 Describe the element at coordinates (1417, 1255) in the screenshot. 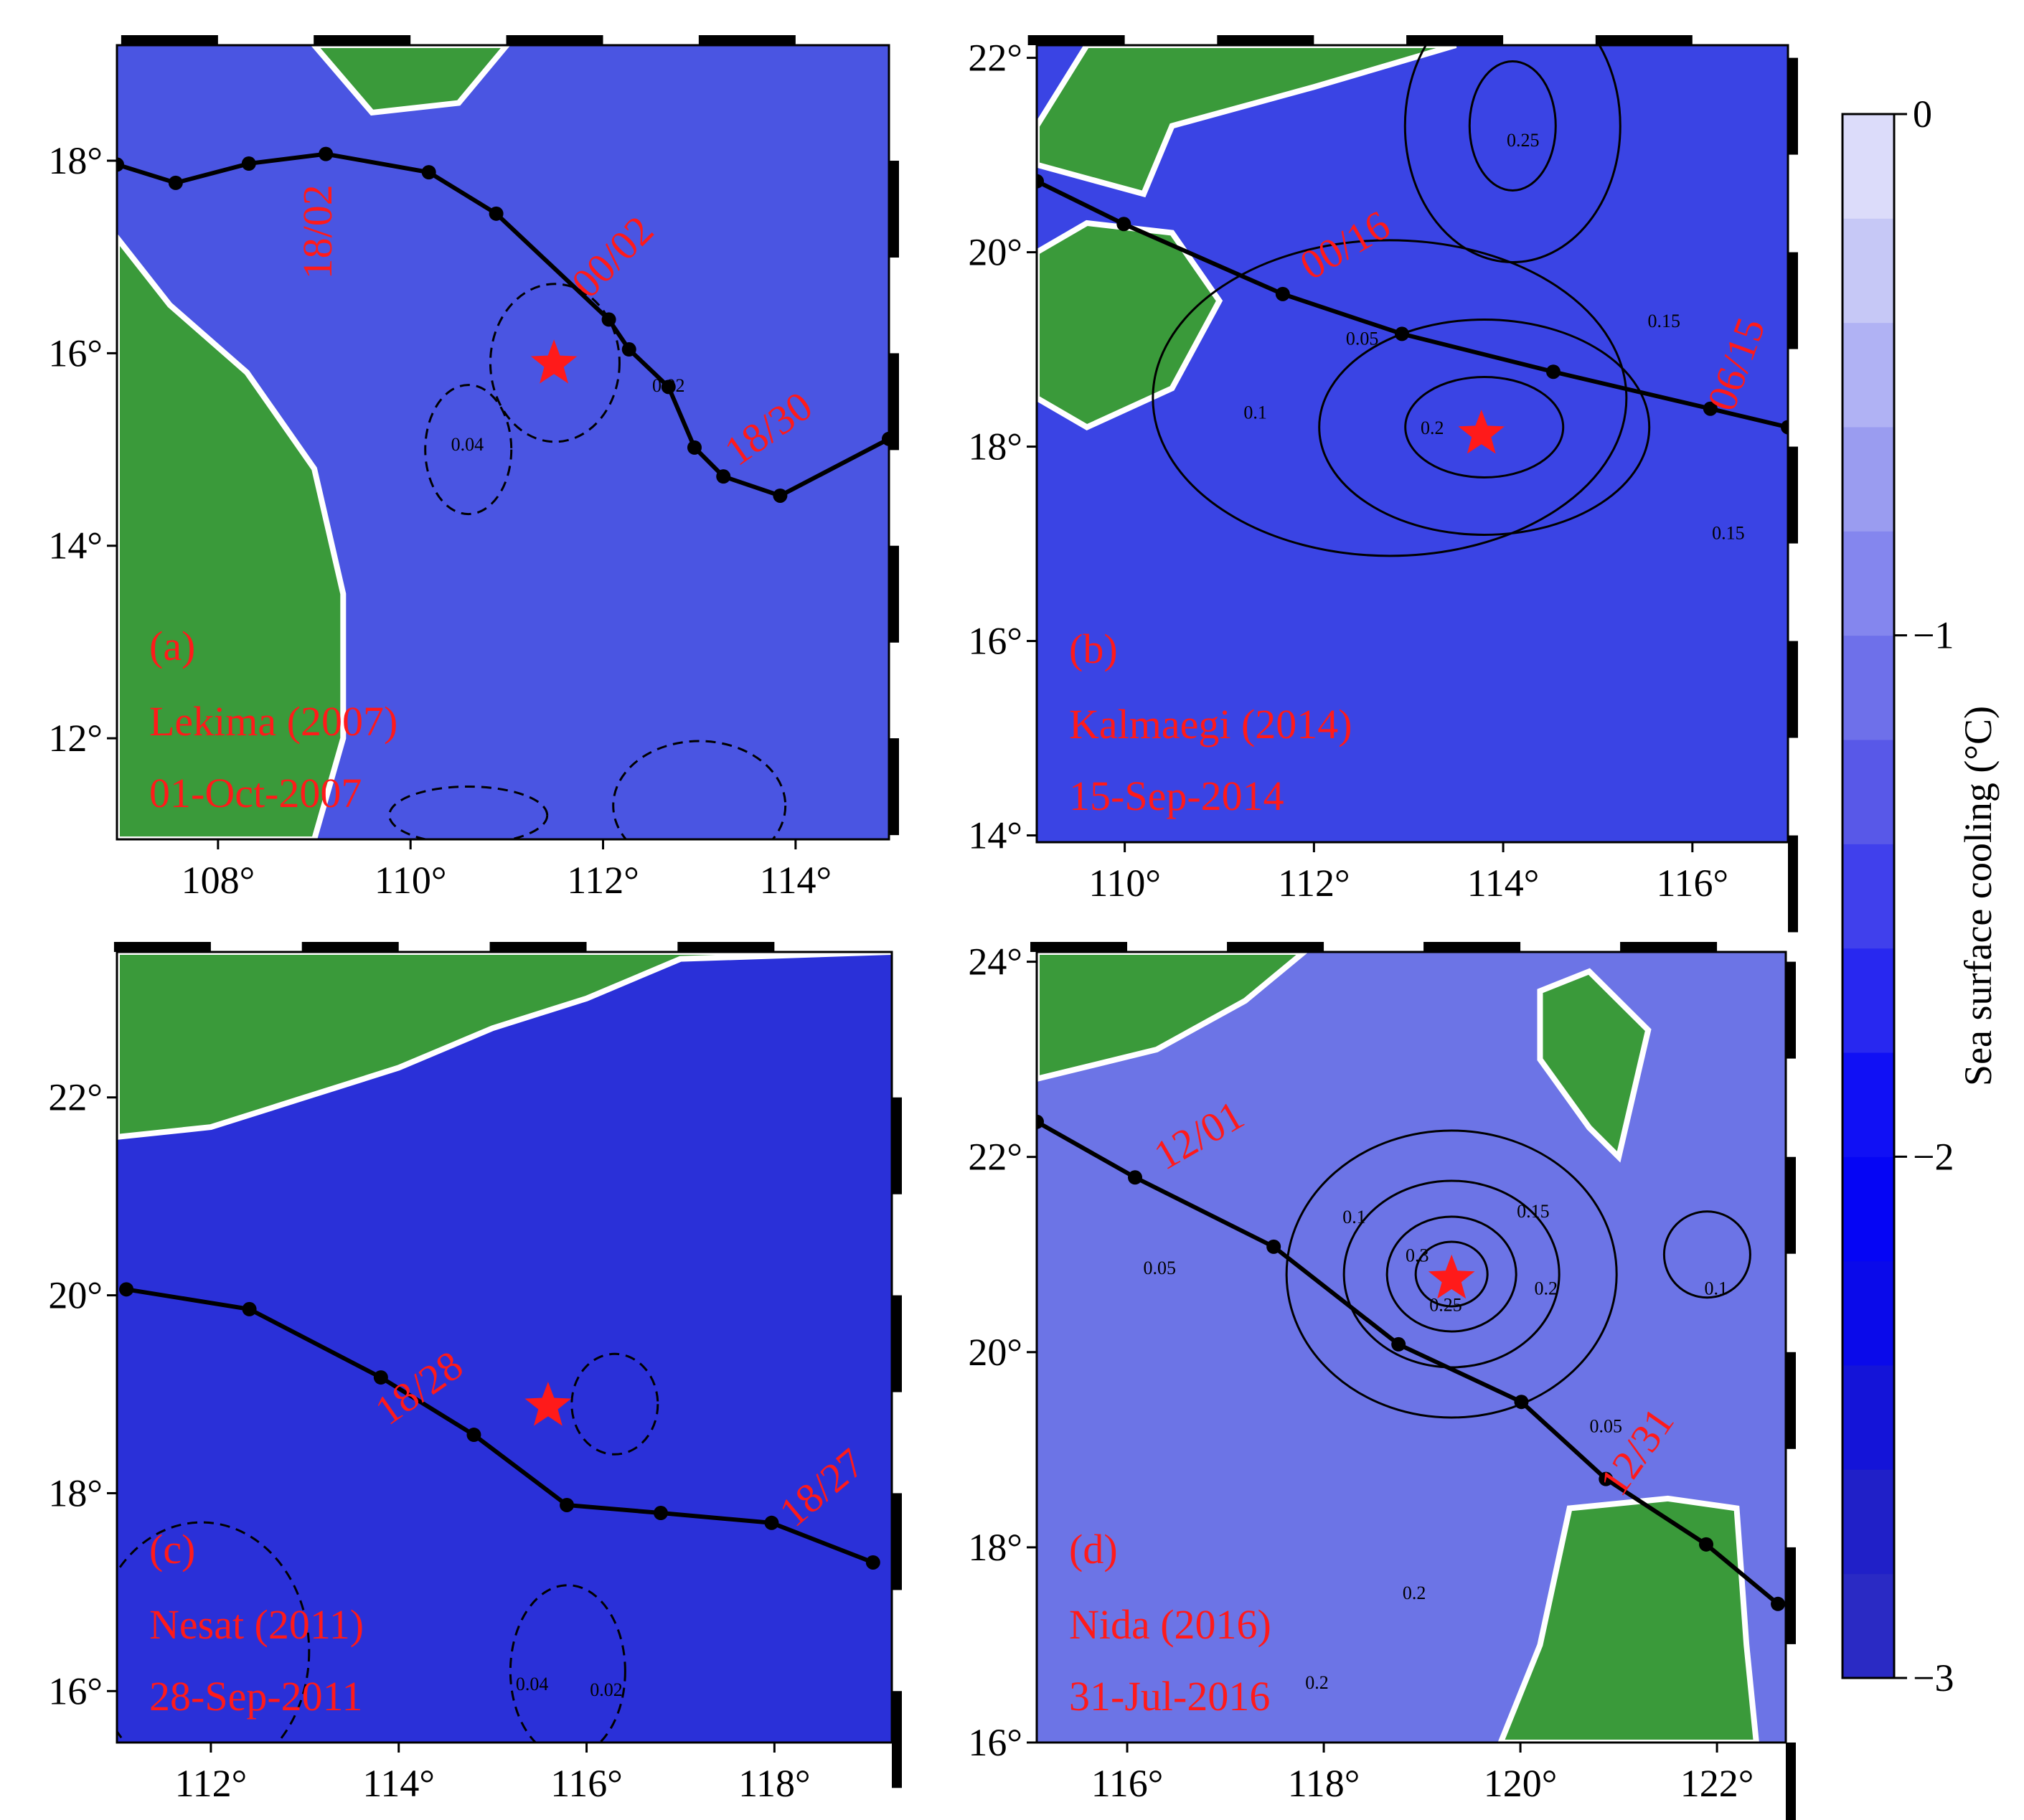

I see `contour-label: 0.3` at that location.